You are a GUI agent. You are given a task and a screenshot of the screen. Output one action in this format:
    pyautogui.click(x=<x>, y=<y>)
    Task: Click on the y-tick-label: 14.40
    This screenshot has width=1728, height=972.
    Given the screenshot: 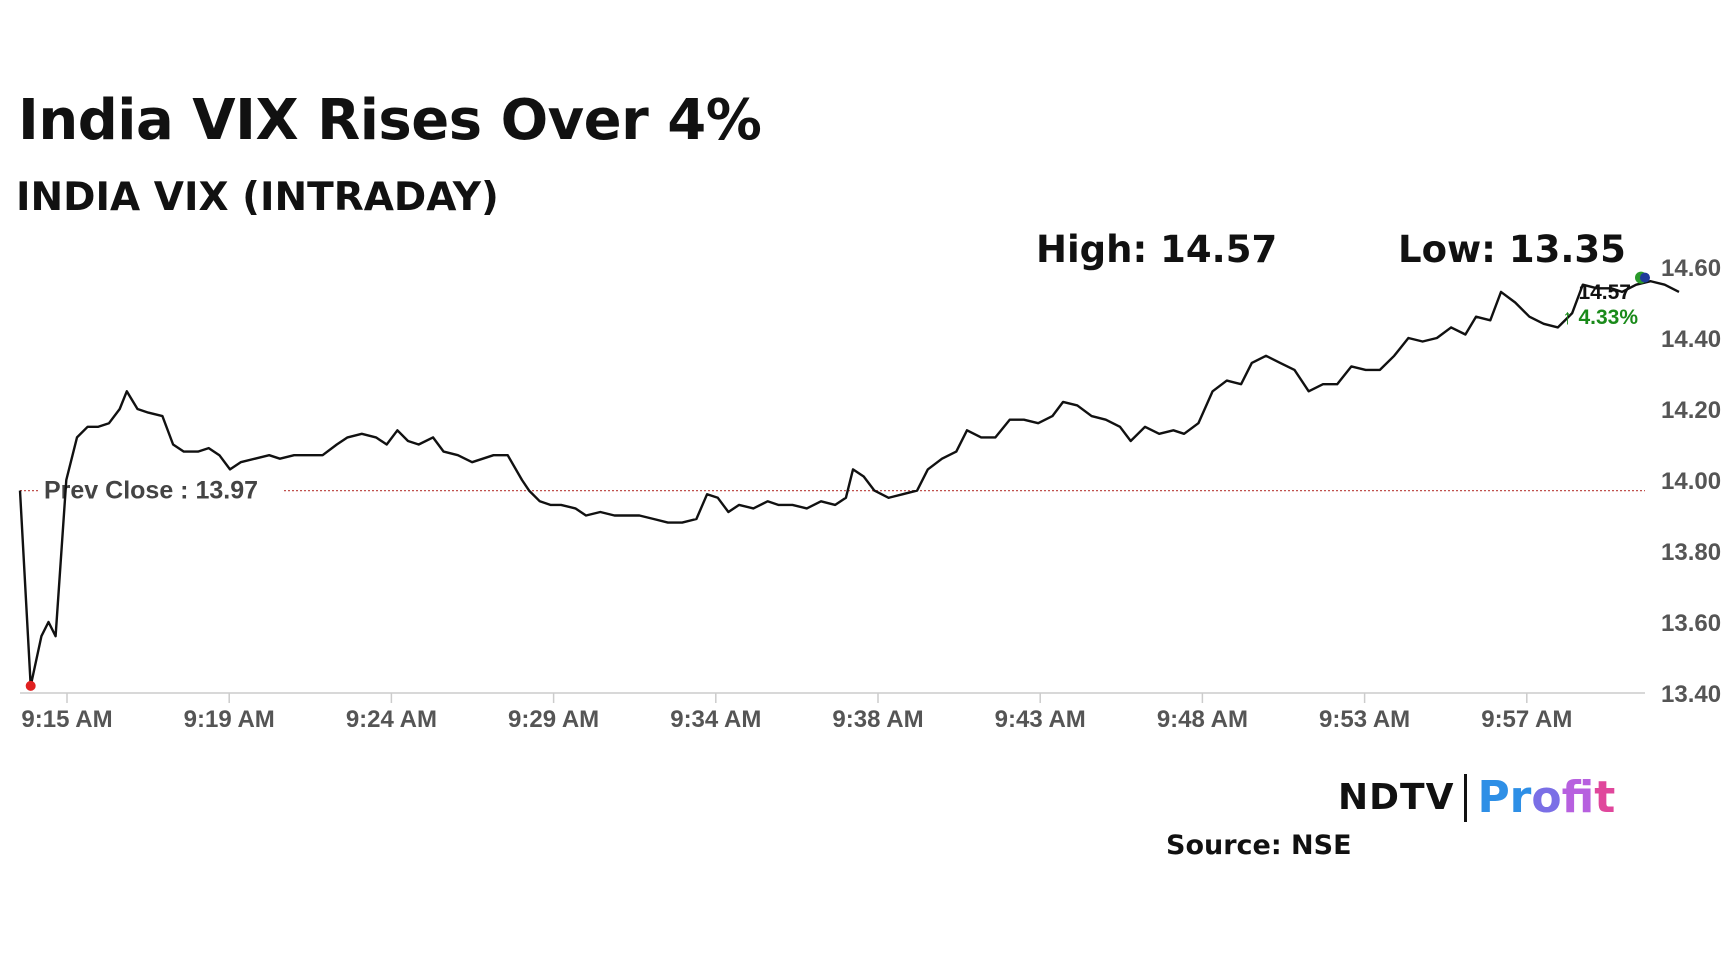 What is the action you would take?
    pyautogui.click(x=1691, y=339)
    